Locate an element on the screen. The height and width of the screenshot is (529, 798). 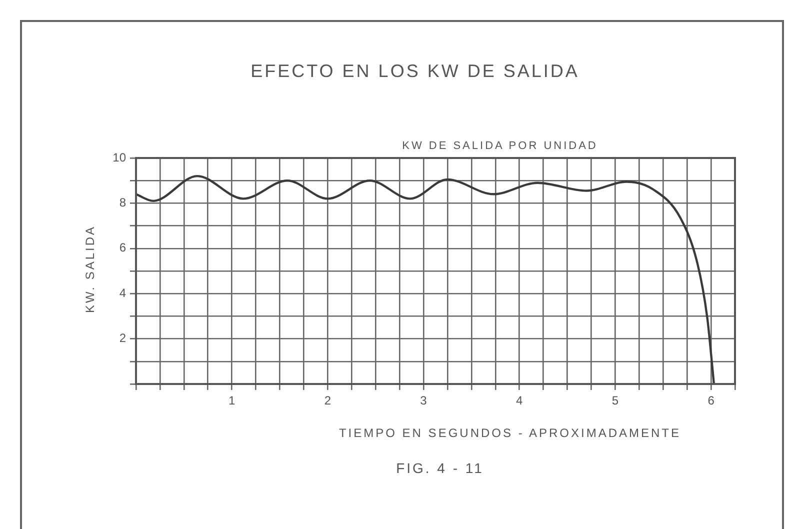
x-tick-label: 3 is located at coordinates (424, 401).